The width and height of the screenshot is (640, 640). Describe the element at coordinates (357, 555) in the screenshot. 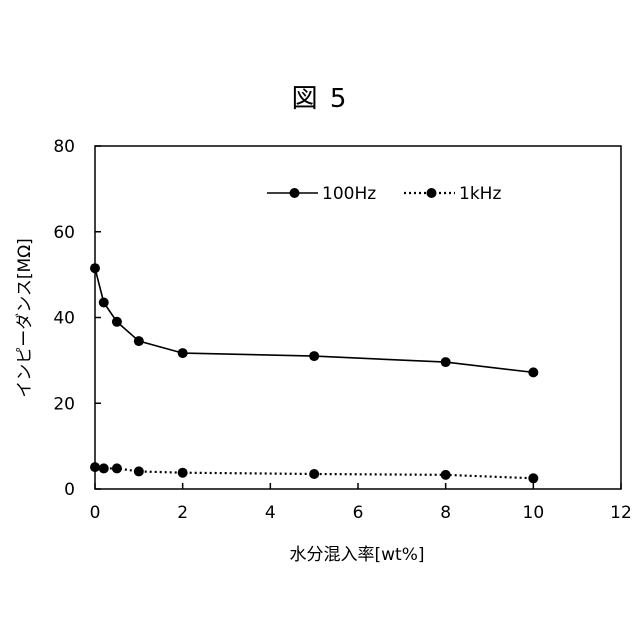

I see `x-axis-label: 水分混入率[wt%]` at that location.